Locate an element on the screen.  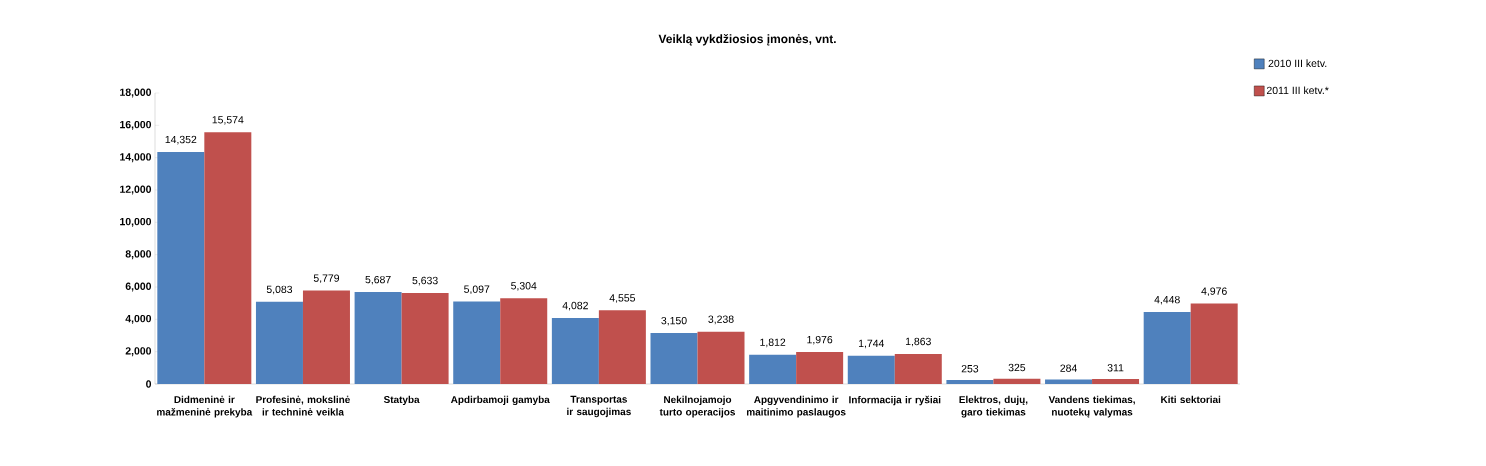
data-label: 1,976 is located at coordinates (820, 340).